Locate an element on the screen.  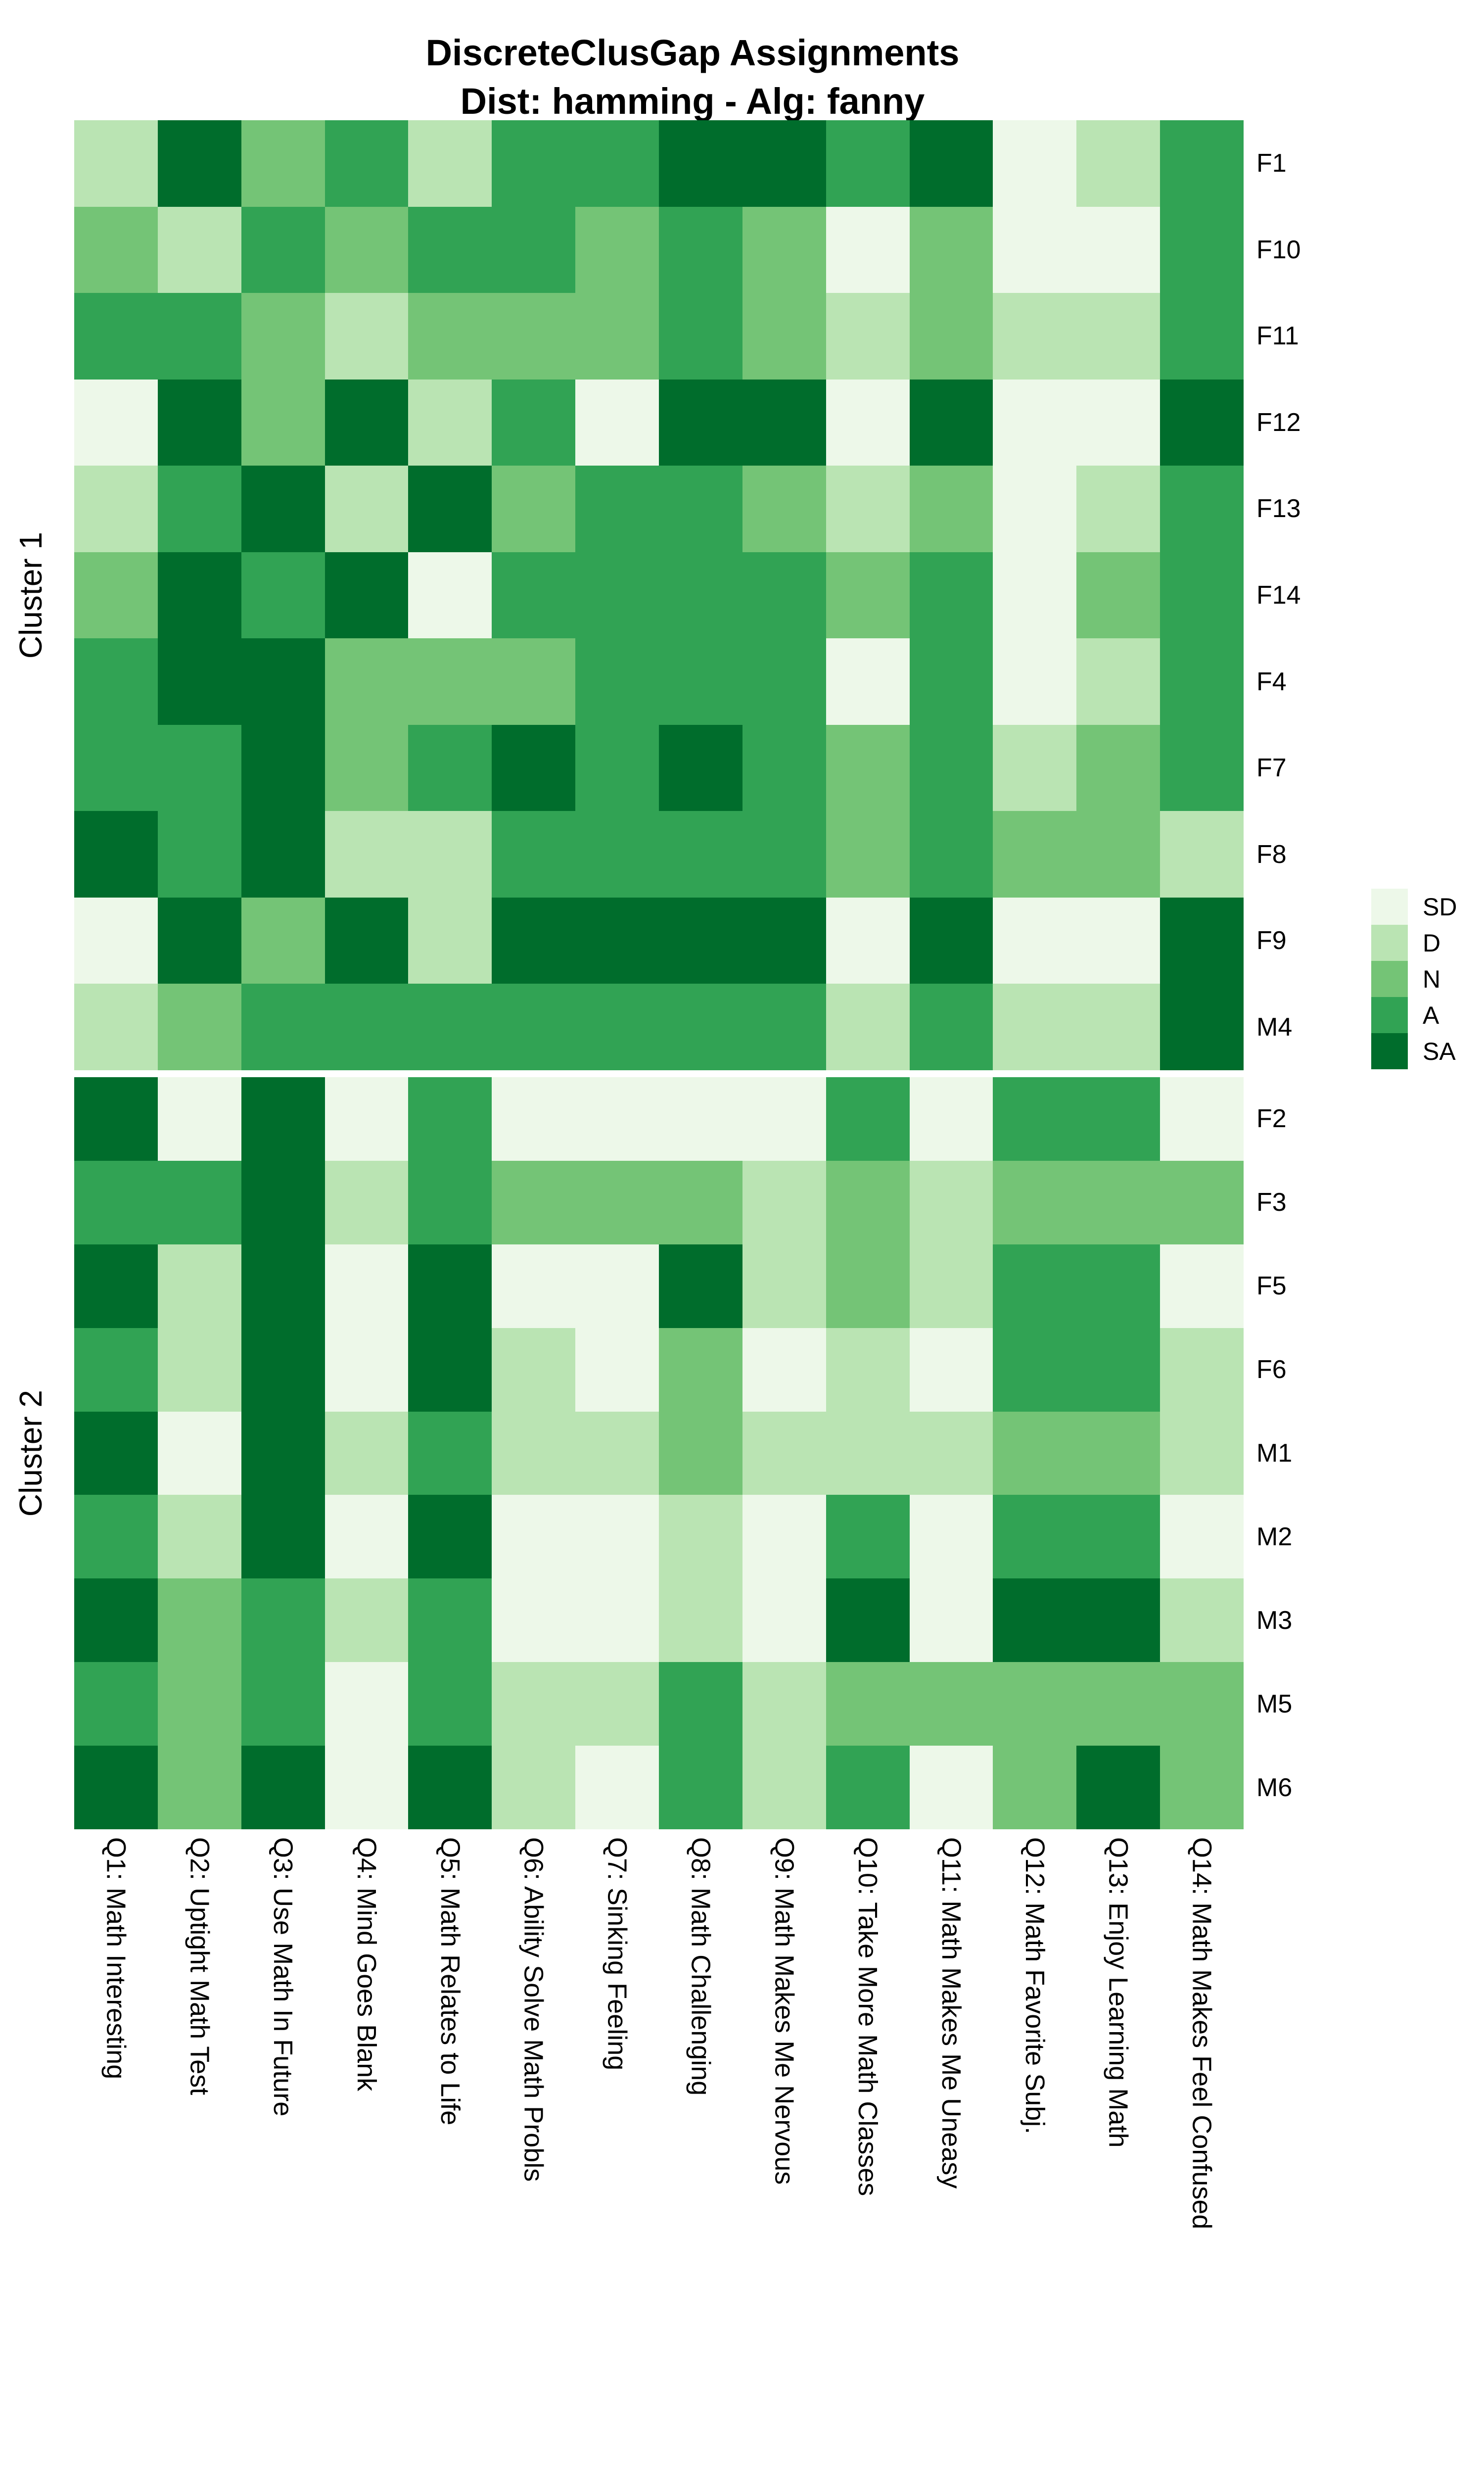
cluster-1-axis-label-text: Cluster 1 is located at coordinates (30, 595).